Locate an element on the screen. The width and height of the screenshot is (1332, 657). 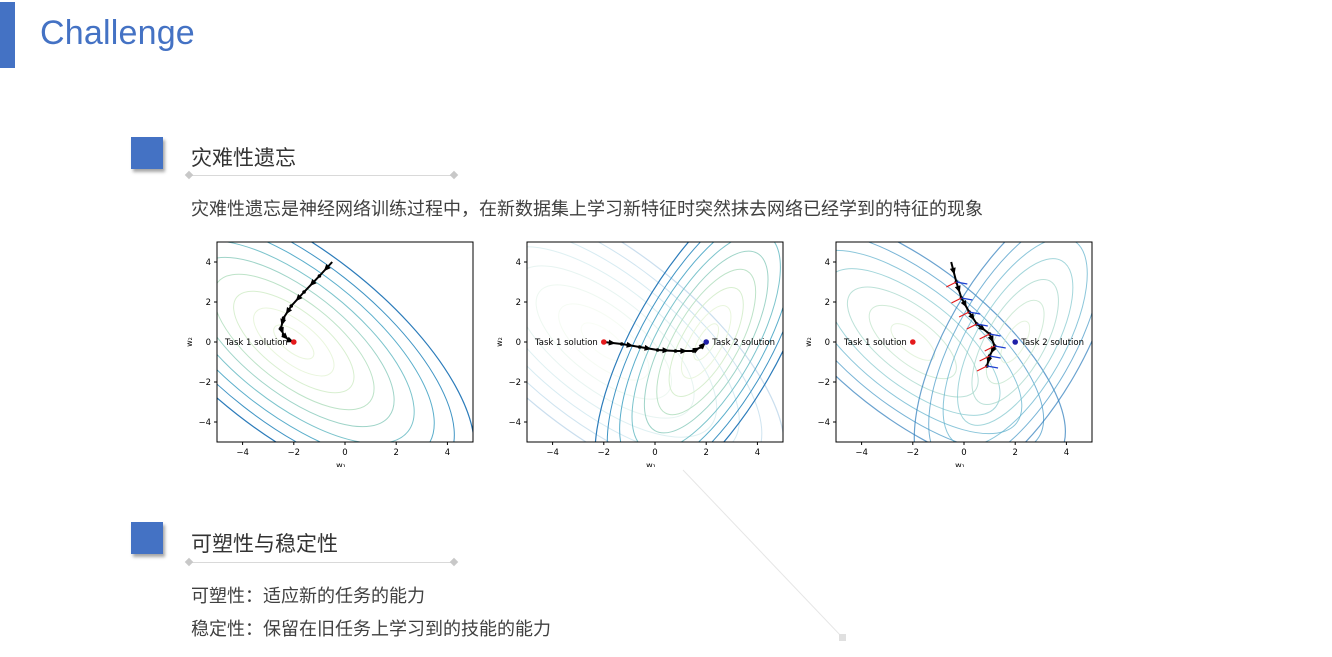
task-2-solution-point is located at coordinates (1015, 342).